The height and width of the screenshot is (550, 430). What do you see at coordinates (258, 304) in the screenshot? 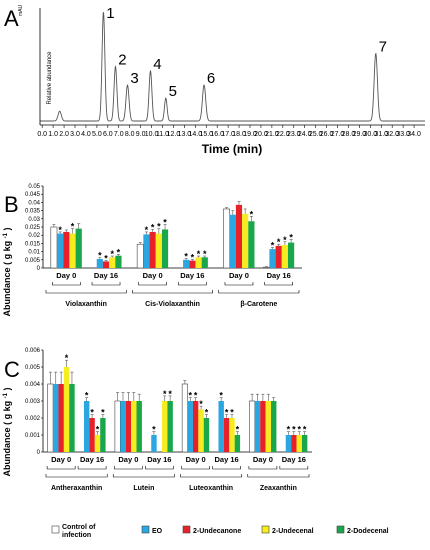
I see `panel-b-group-label: β-Carotene` at bounding box center [258, 304].